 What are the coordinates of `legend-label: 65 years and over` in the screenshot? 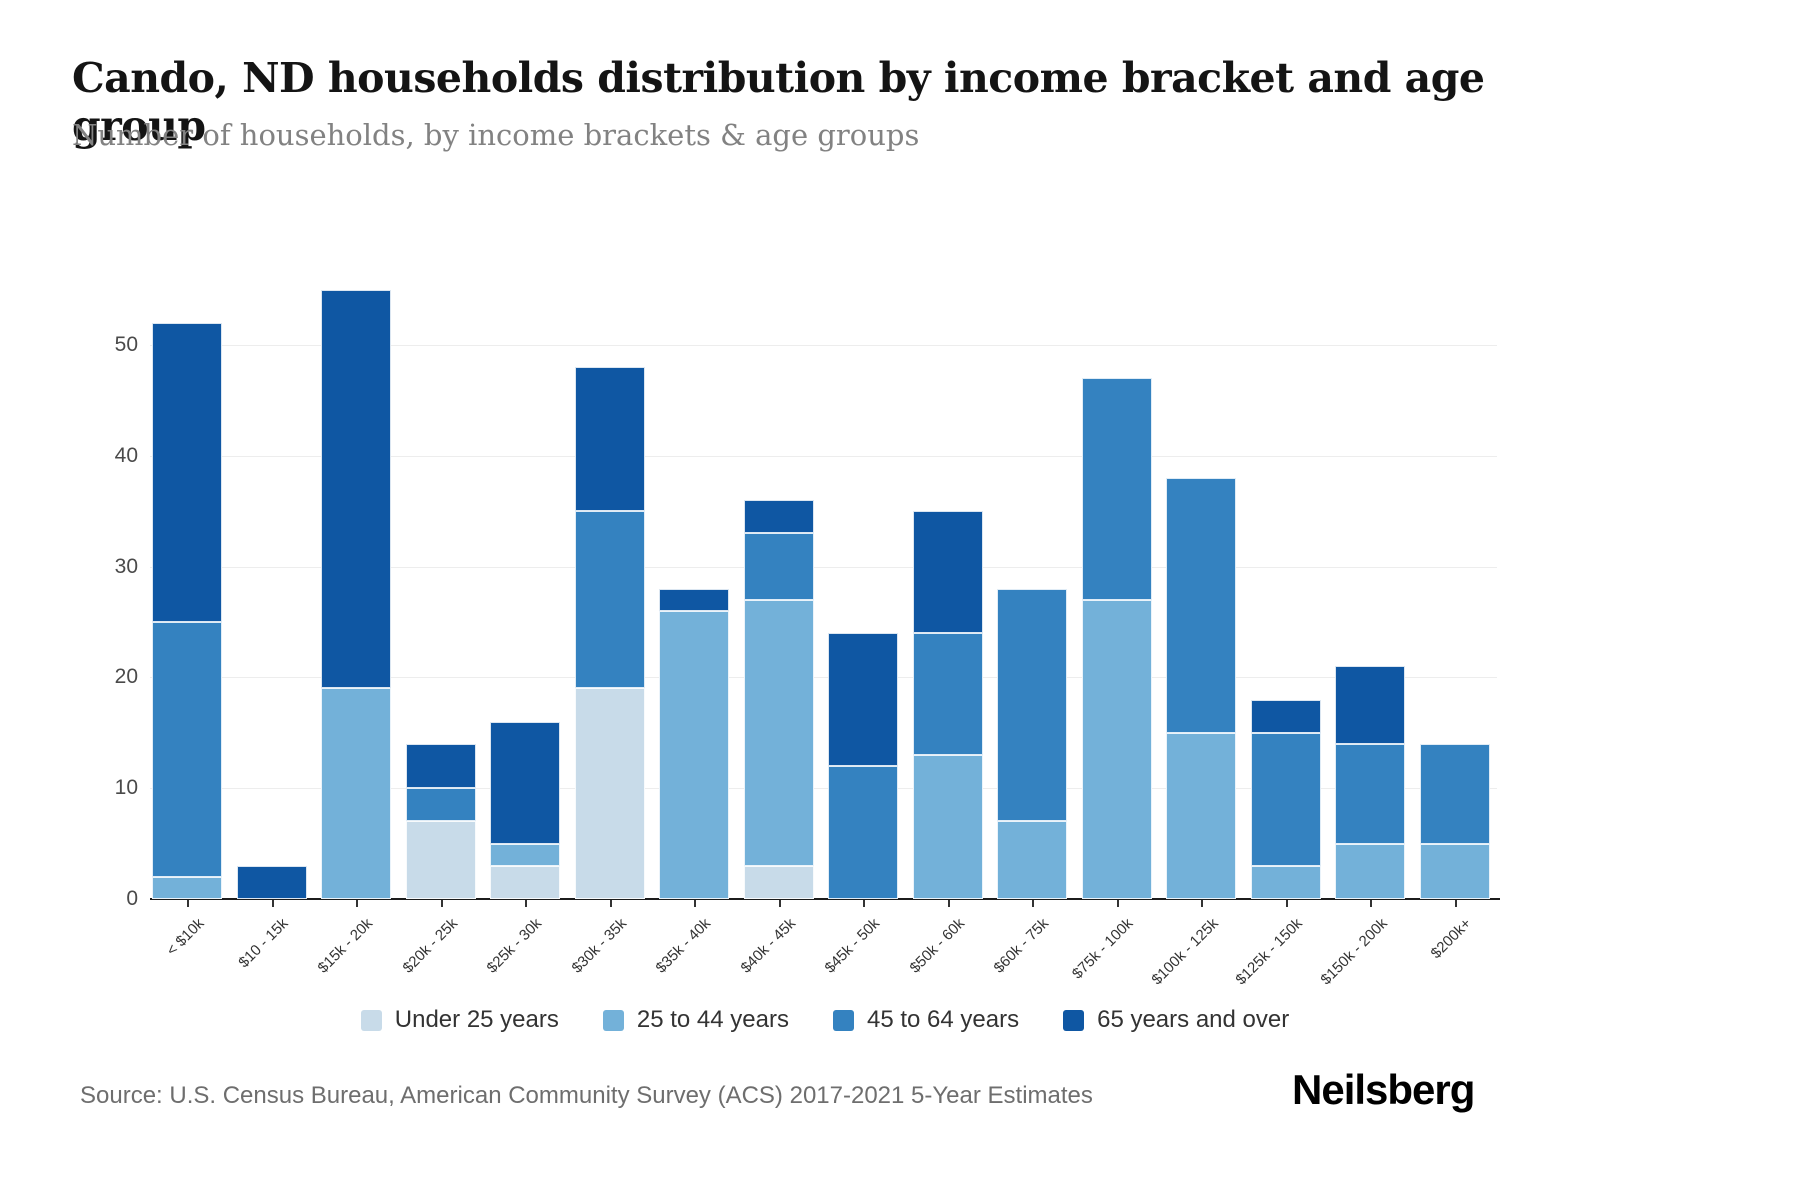 It's located at (1193, 1019).